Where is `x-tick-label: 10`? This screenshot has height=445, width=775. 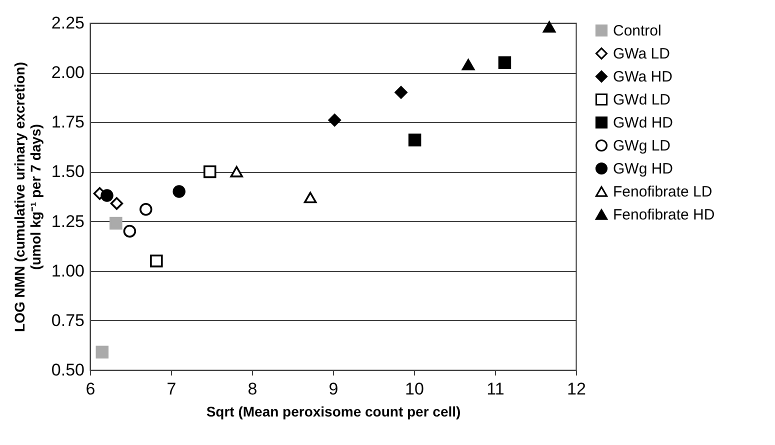 x-tick-label: 10 is located at coordinates (414, 389).